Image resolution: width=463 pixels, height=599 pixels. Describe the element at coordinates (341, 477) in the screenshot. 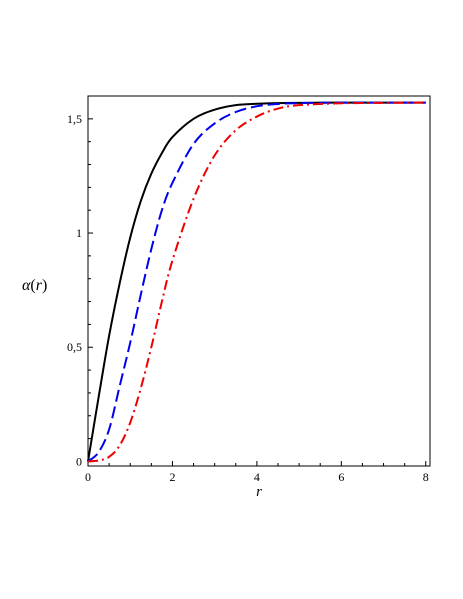

I see `x-tick-label: 6` at that location.